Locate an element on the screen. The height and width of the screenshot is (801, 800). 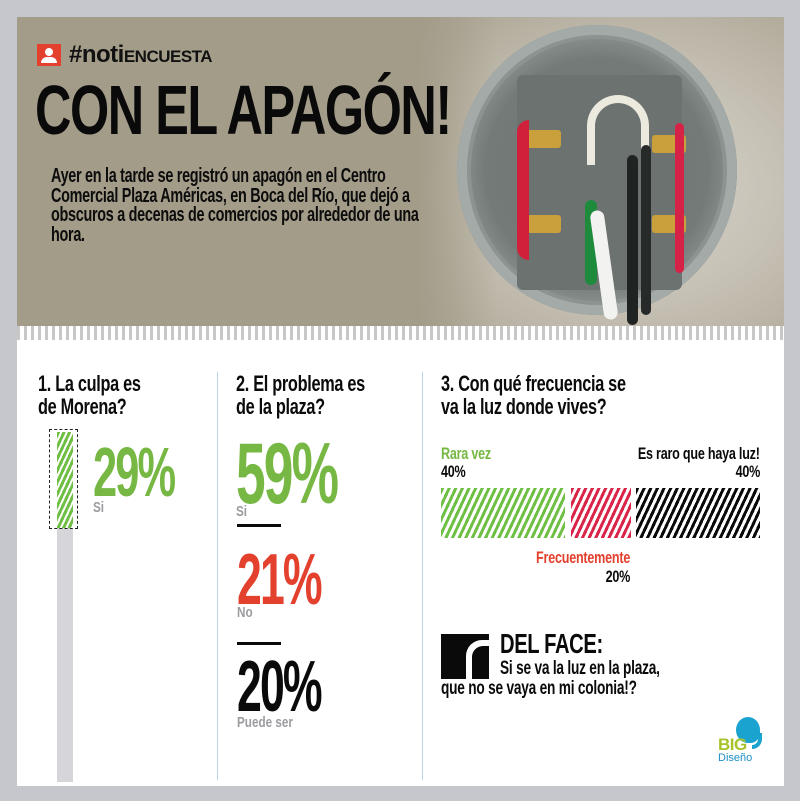
q2-puede-label: Puede ser is located at coordinates (265, 722).